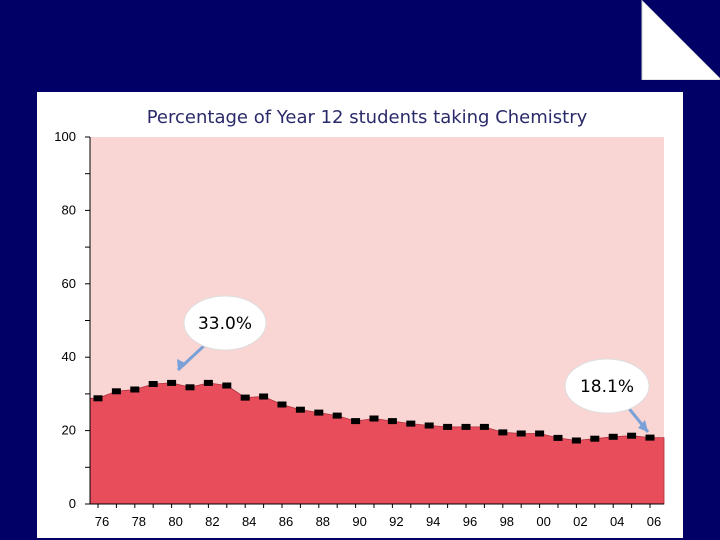  I want to click on x-tick-label: 82, so click(212, 521).